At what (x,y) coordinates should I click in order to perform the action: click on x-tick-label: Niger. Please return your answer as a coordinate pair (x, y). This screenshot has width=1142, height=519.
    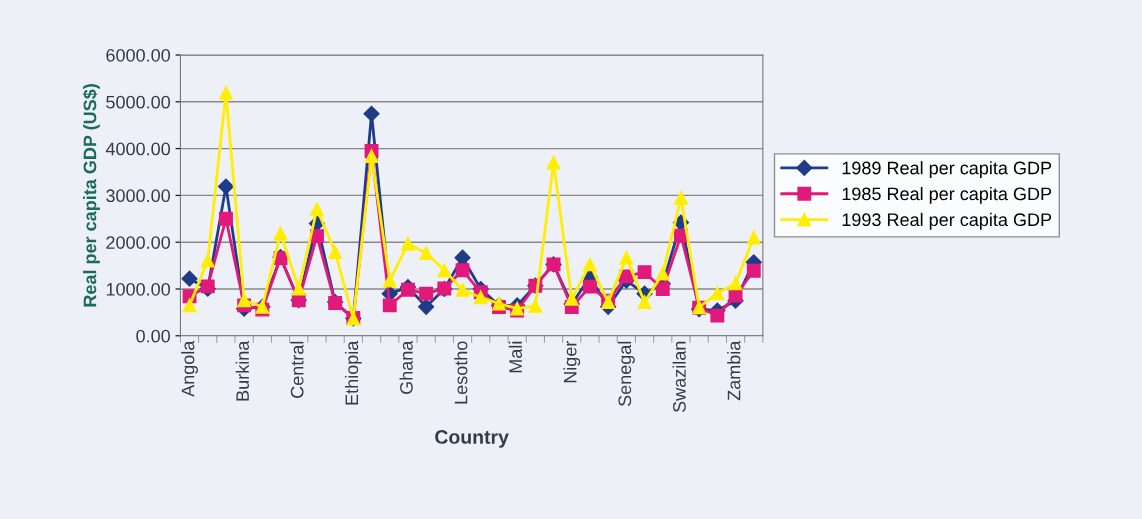
    Looking at the image, I should click on (572, 361).